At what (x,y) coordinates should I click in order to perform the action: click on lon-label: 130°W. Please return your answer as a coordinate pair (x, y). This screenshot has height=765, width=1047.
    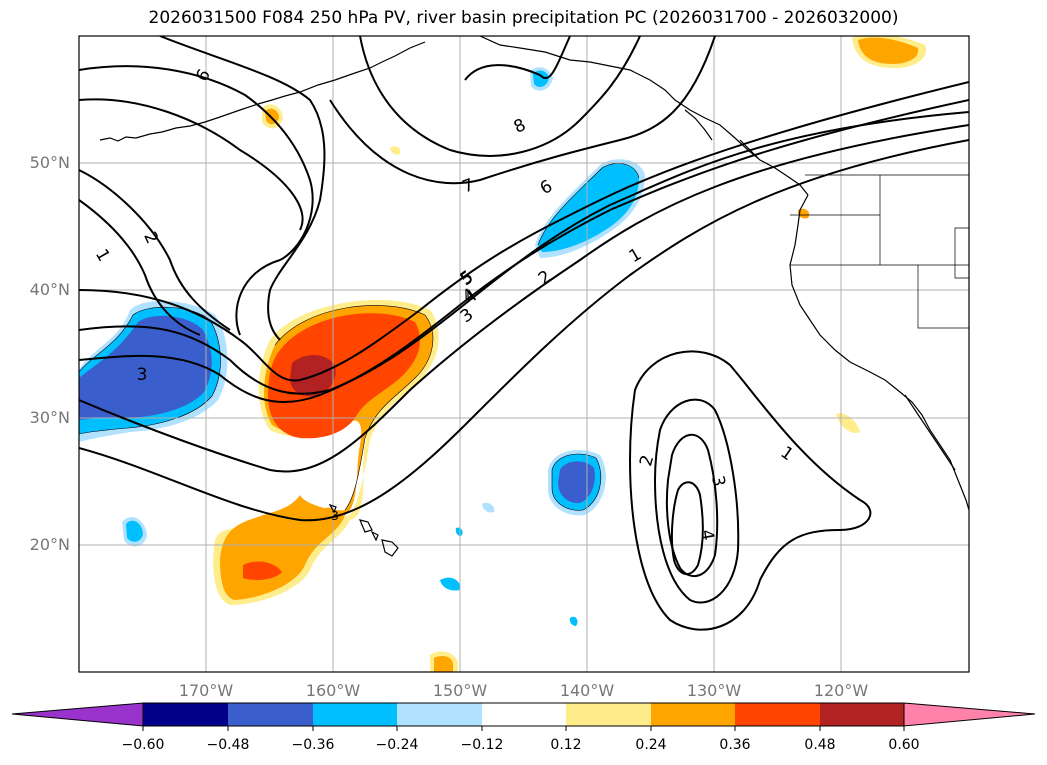
    Looking at the image, I should click on (714, 690).